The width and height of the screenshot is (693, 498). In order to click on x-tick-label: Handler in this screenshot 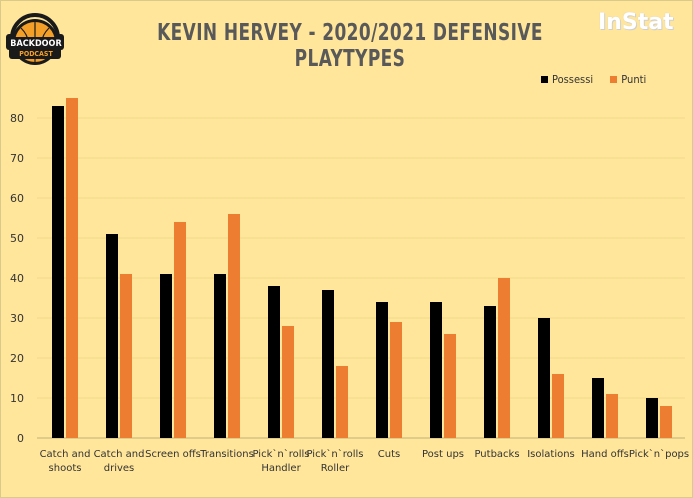, I will do `click(281, 468)`.